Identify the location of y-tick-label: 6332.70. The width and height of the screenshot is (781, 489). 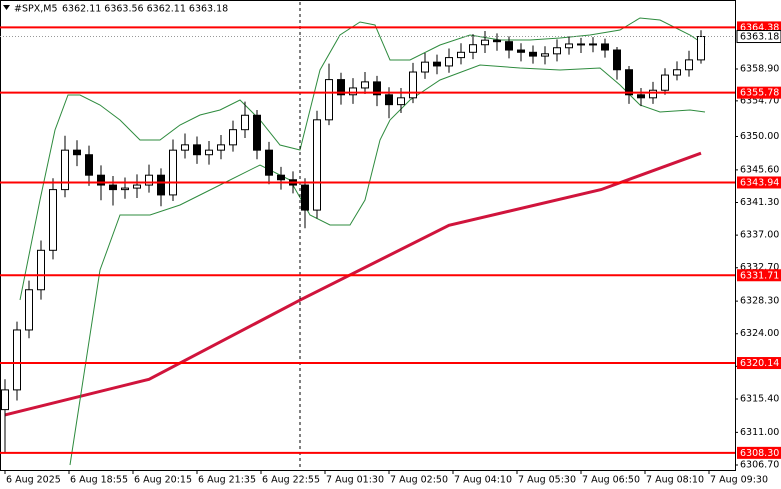
(759, 267).